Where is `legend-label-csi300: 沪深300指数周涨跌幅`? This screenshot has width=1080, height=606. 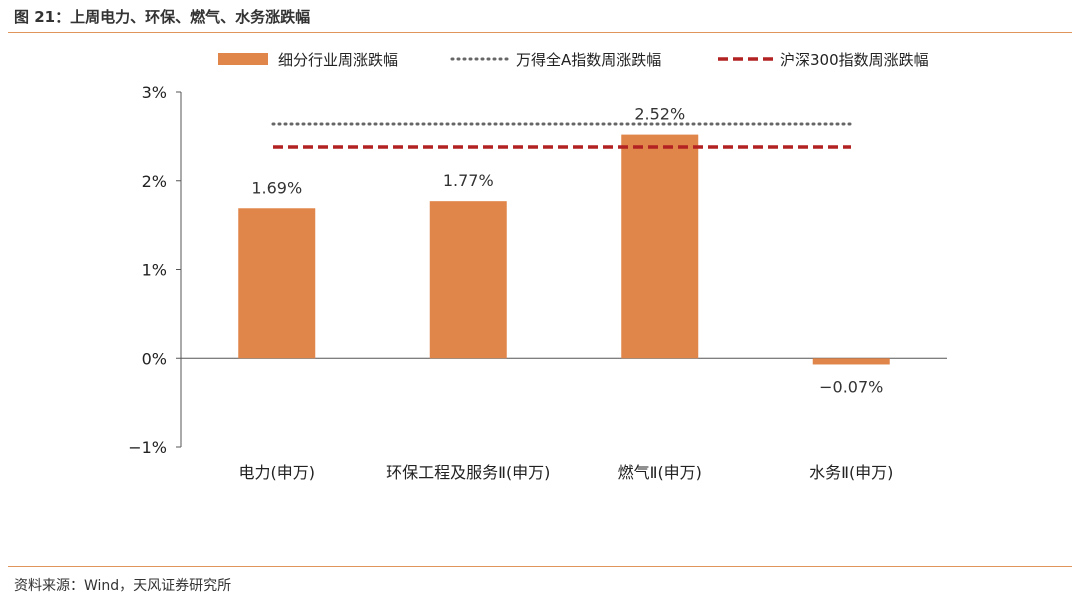
legend-label-csi300: 沪深300指数周涨跌幅 is located at coordinates (854, 60).